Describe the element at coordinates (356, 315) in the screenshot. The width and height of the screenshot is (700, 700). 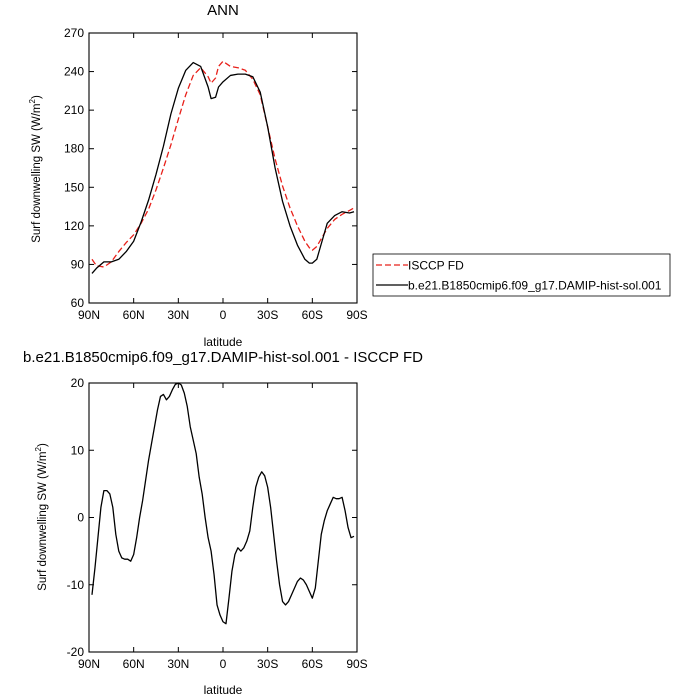
I see `top-x-tick-label: 90S` at that location.